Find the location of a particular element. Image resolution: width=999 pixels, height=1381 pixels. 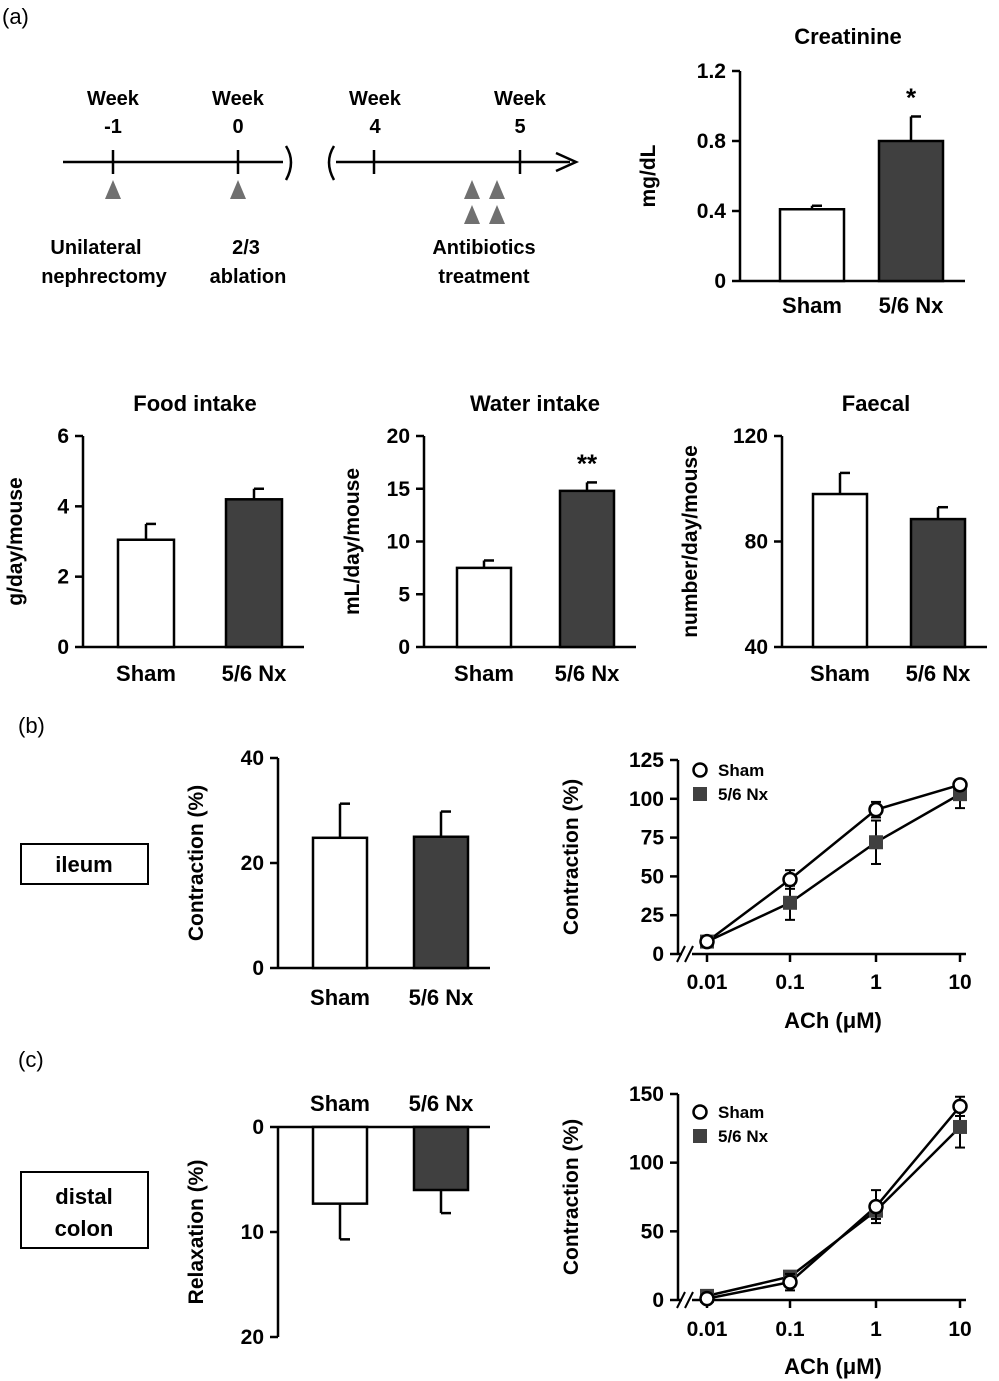

timeline-break-left is located at coordinates (288, 163).